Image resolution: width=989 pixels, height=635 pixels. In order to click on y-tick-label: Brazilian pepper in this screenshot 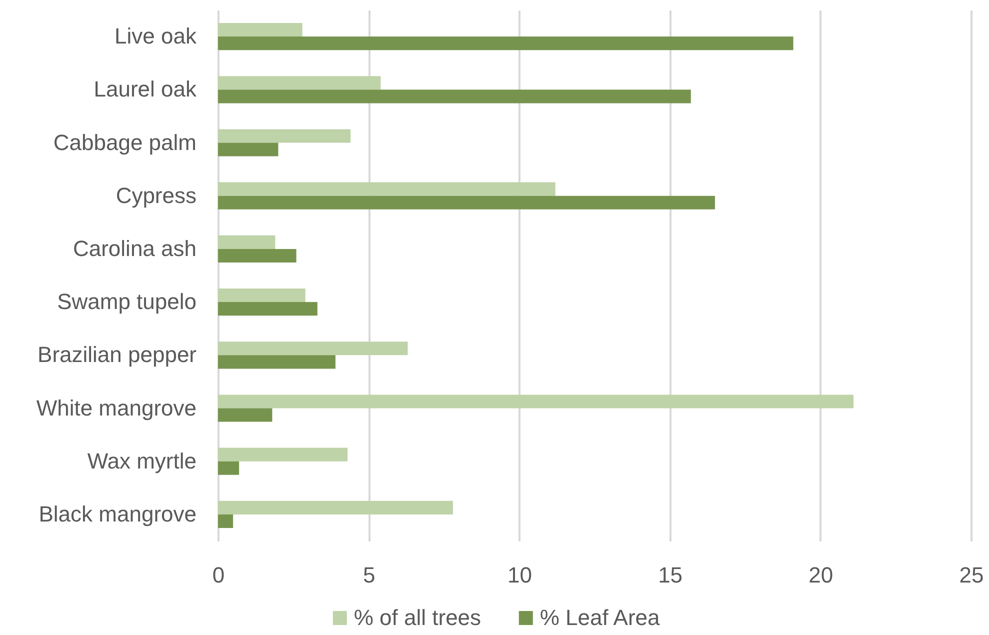, I will do `click(117, 355)`.